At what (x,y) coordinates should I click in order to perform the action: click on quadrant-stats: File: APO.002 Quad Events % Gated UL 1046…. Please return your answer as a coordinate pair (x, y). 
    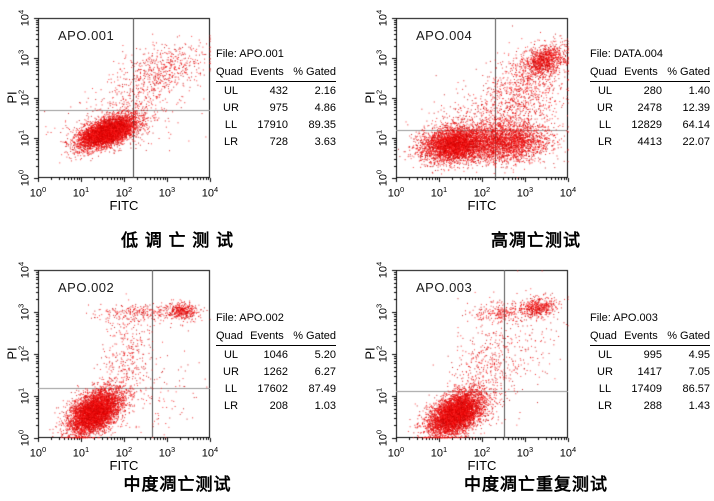
    Looking at the image, I should click on (276, 363).